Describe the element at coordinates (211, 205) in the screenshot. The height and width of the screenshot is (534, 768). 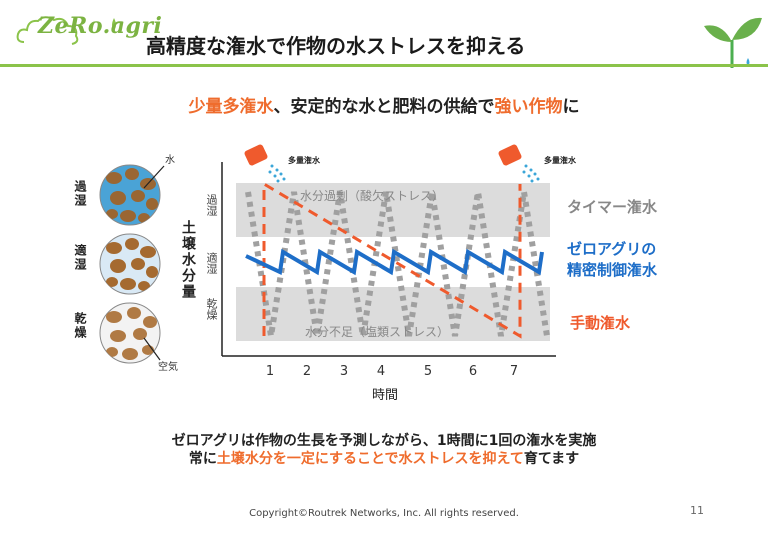
I see `y-label-wet: 過湿` at that location.